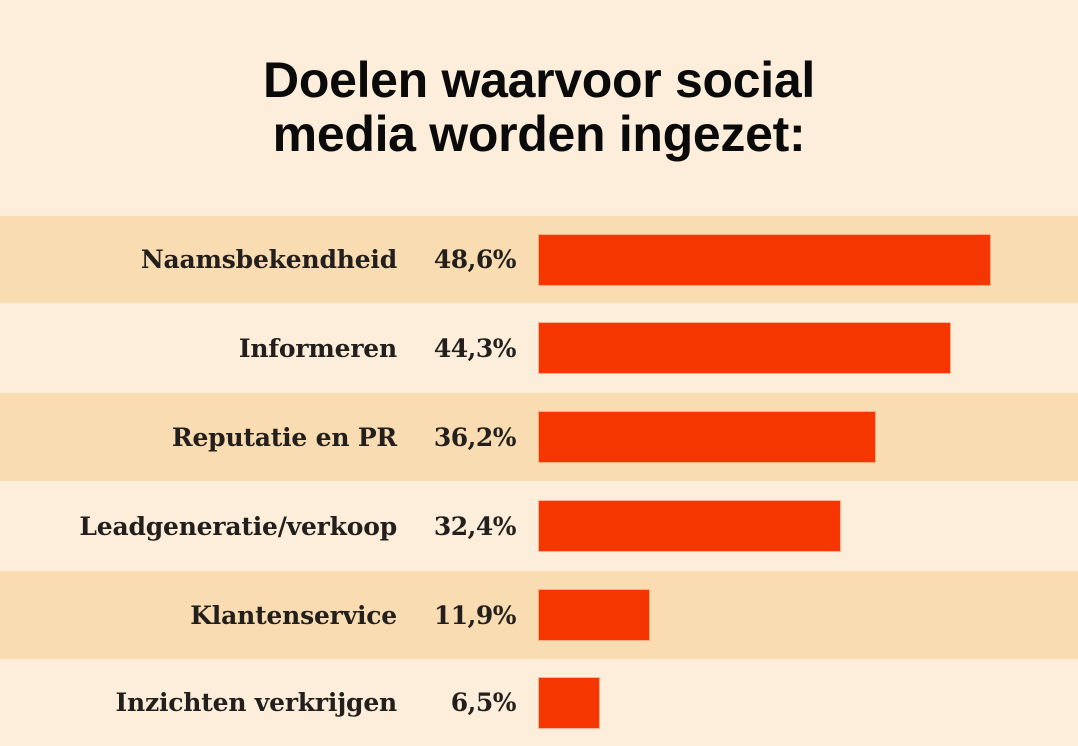  What do you see at coordinates (317, 348) in the screenshot?
I see `category-label: Informeren` at bounding box center [317, 348].